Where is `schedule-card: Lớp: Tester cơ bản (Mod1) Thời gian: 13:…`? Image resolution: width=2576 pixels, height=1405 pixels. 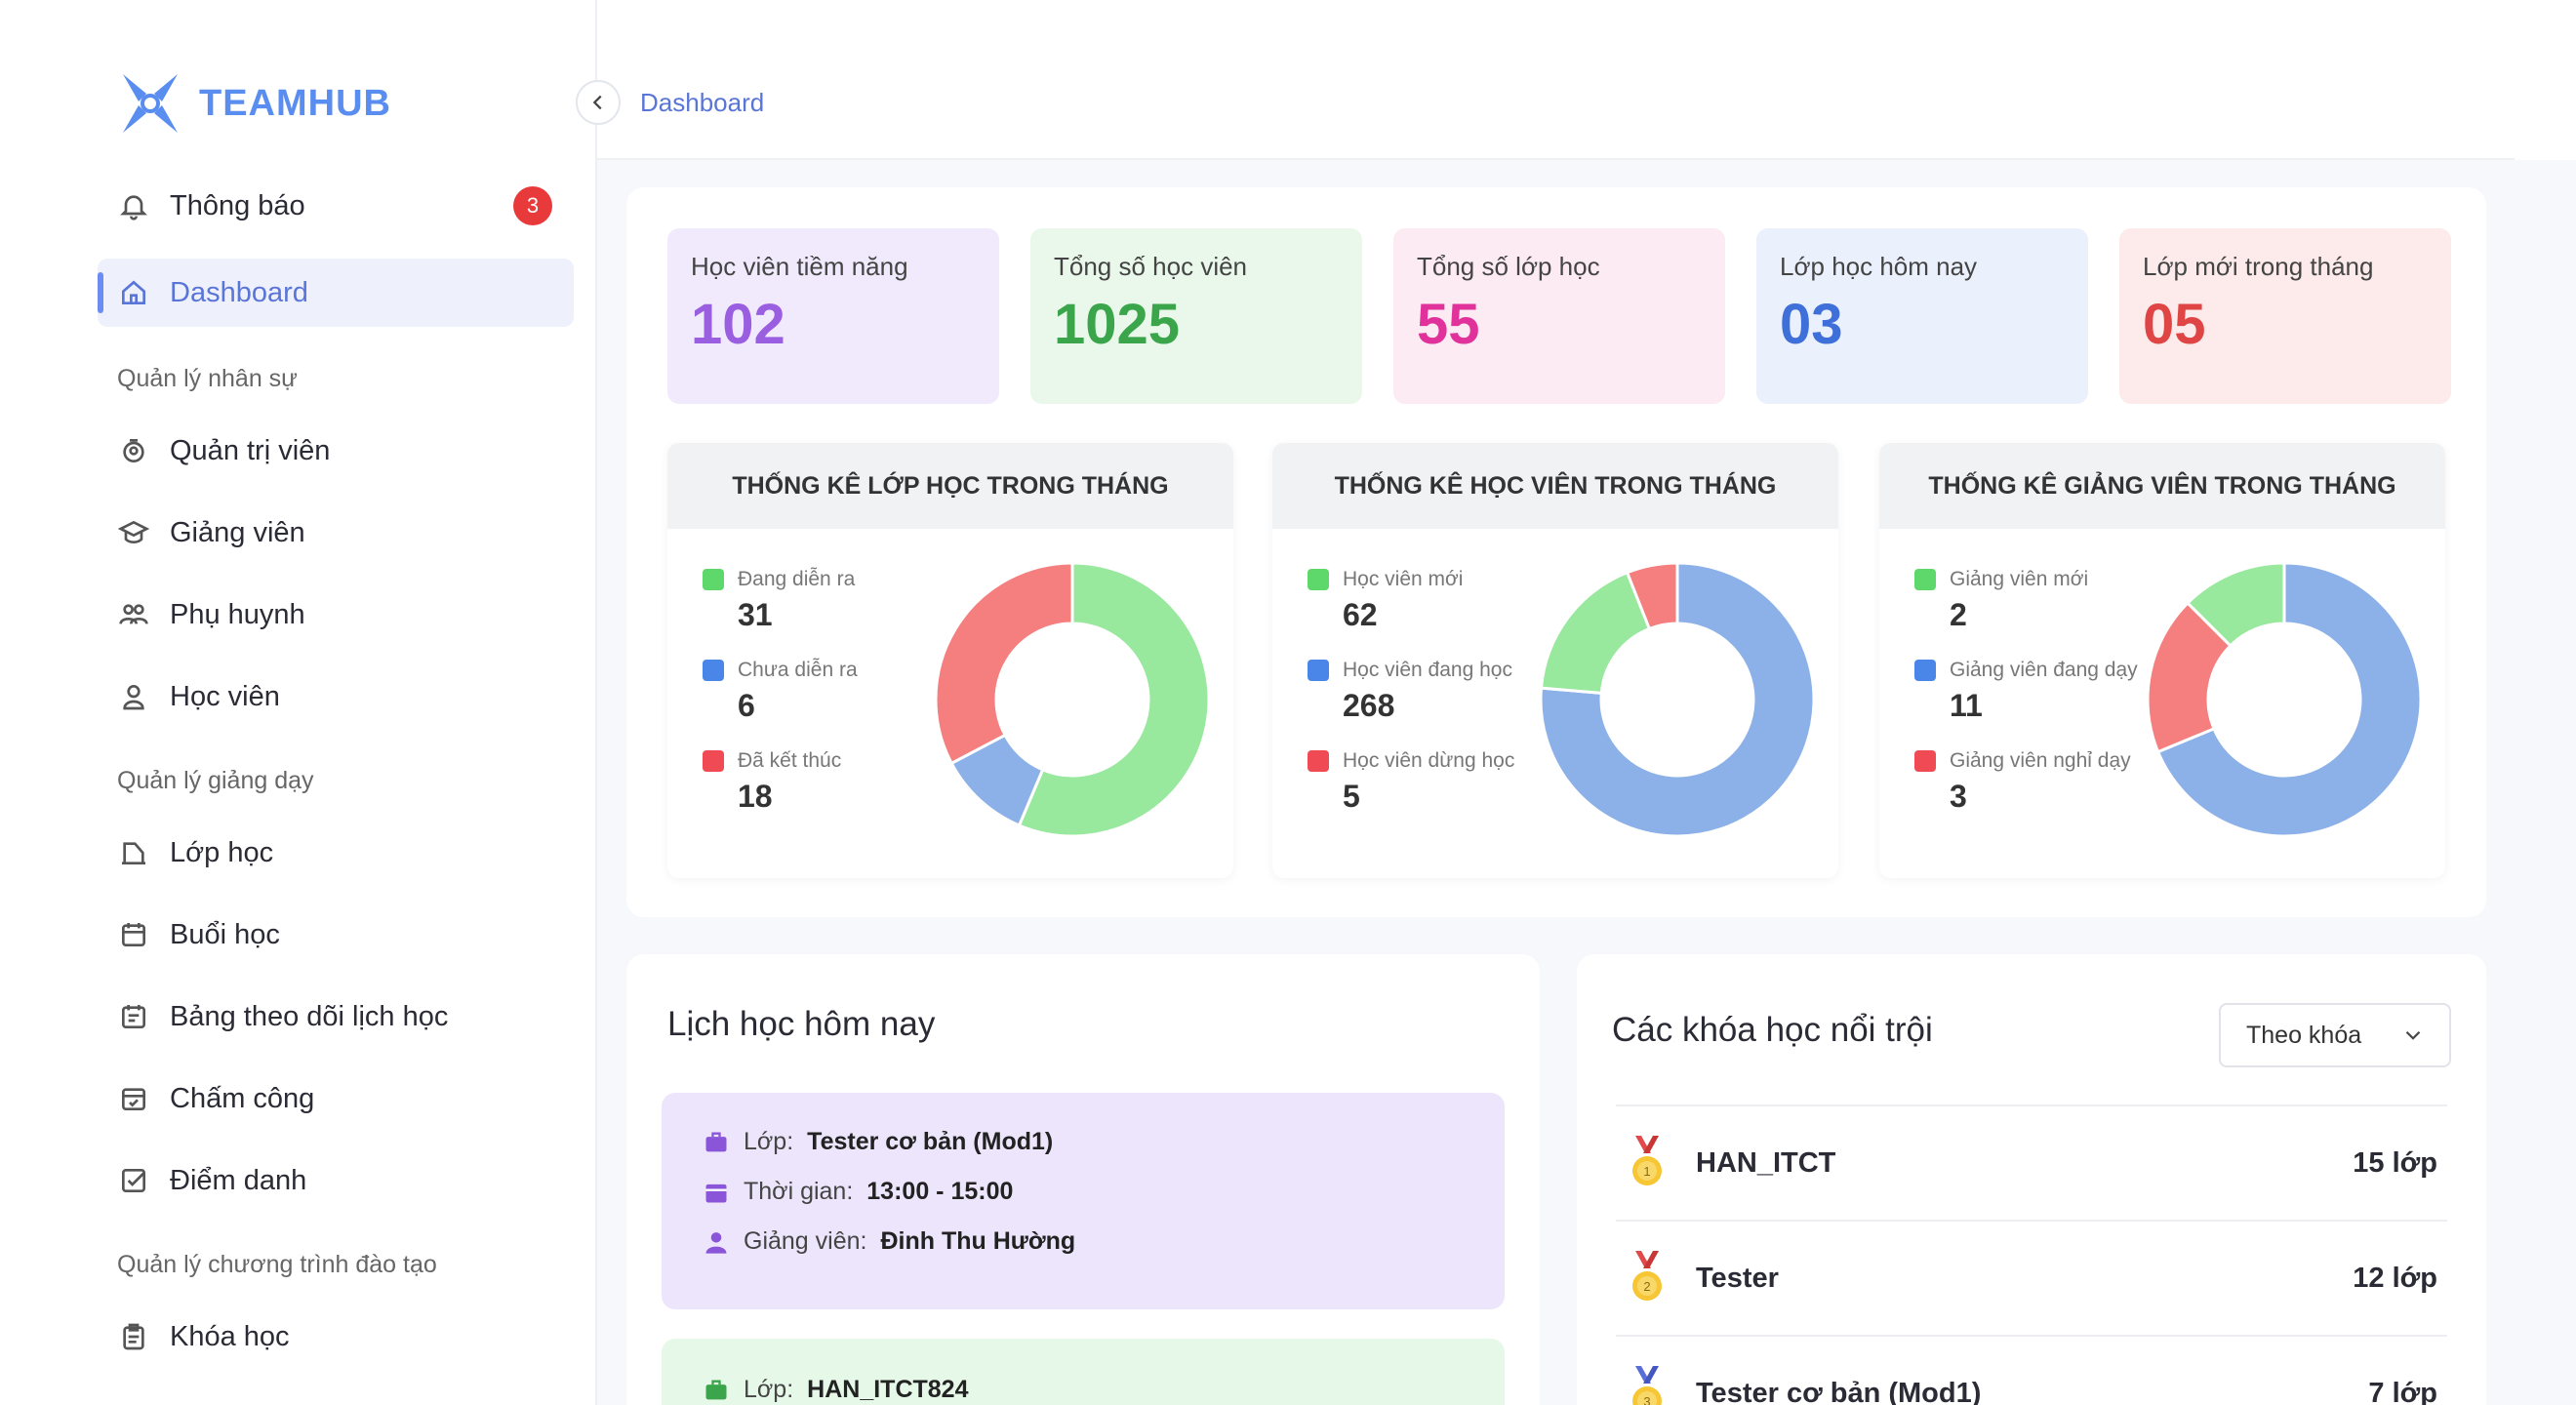
schedule-card: Lớp: Tester cơ bản (Mod1) Thời gian: 13:… is located at coordinates (1083, 1201).